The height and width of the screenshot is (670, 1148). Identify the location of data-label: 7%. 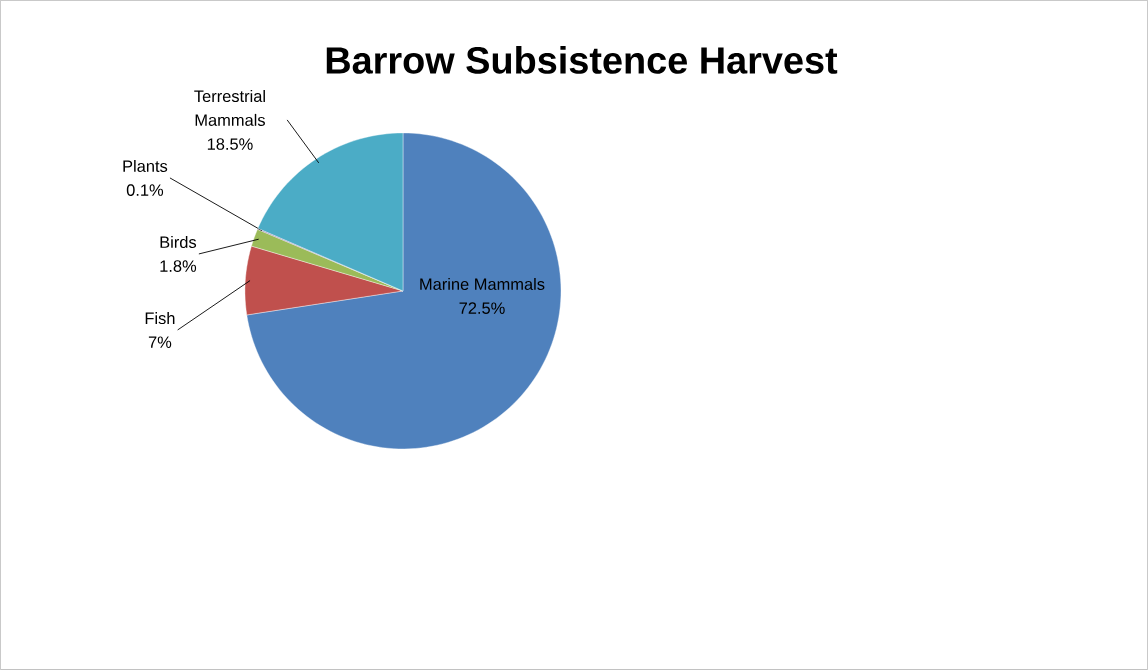
(160, 342).